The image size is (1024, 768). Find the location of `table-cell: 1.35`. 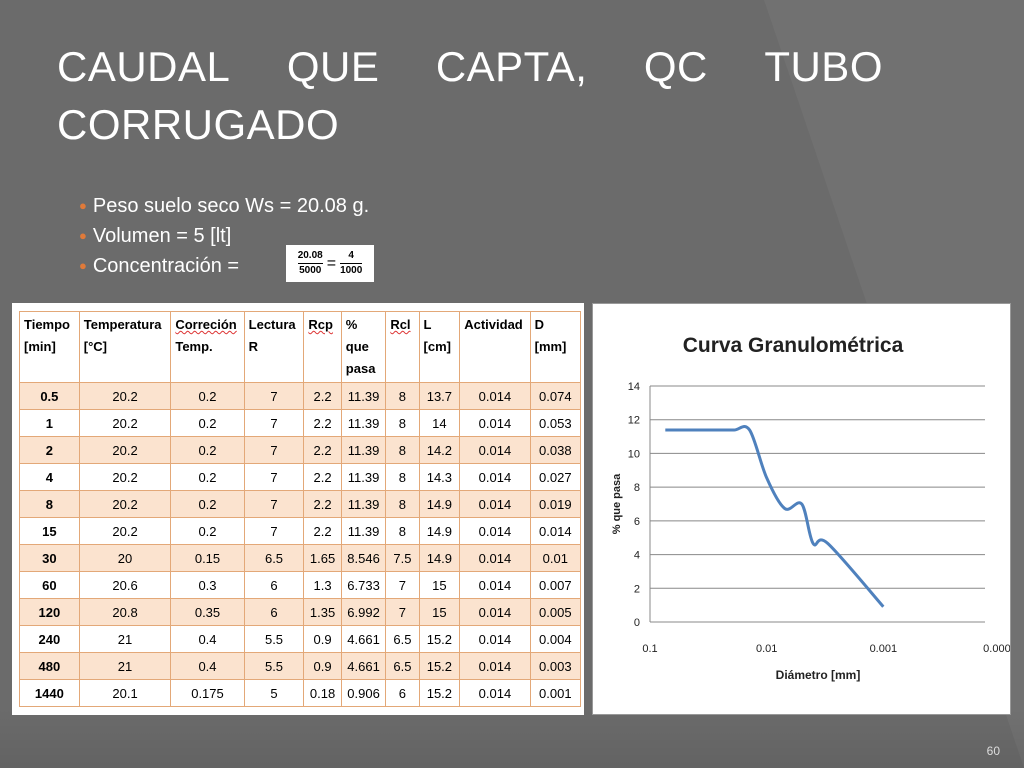

table-cell: 1.35 is located at coordinates (322, 612).